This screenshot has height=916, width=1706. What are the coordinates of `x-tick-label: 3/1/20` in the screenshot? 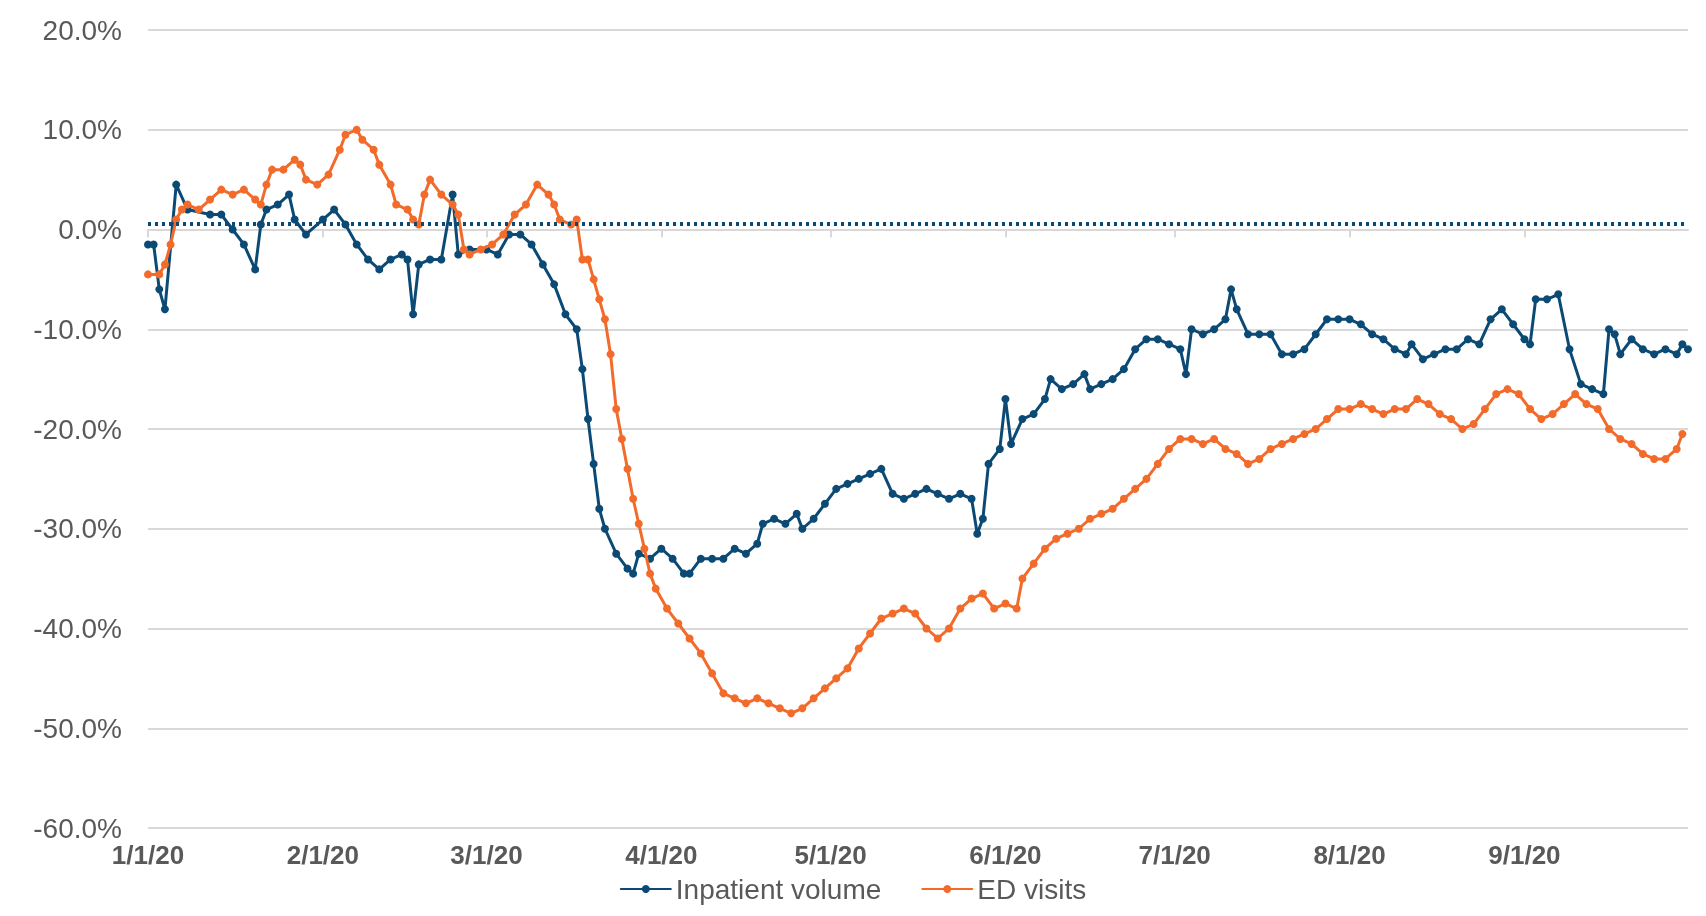 It's located at (486, 855).